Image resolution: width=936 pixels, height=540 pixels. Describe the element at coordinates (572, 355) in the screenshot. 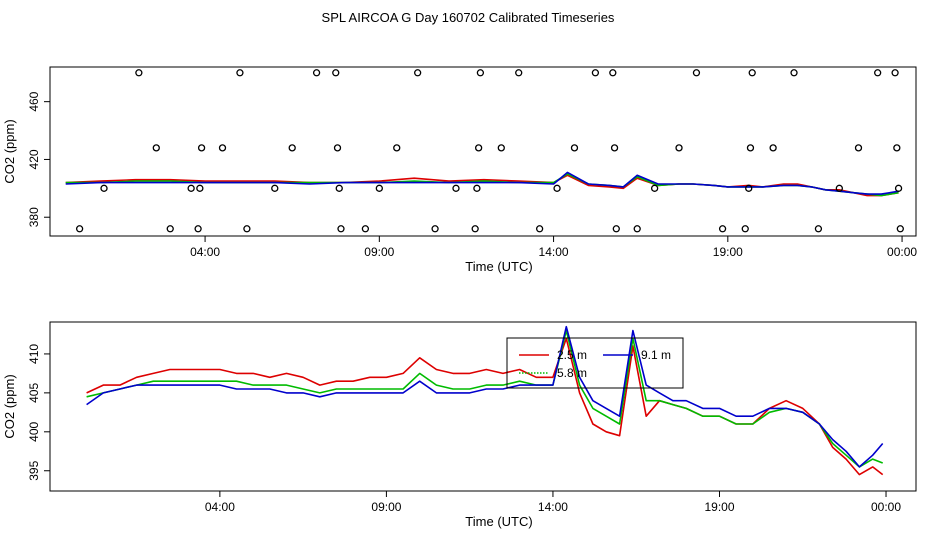

I see `legend-label-25m: 2.5 m` at that location.